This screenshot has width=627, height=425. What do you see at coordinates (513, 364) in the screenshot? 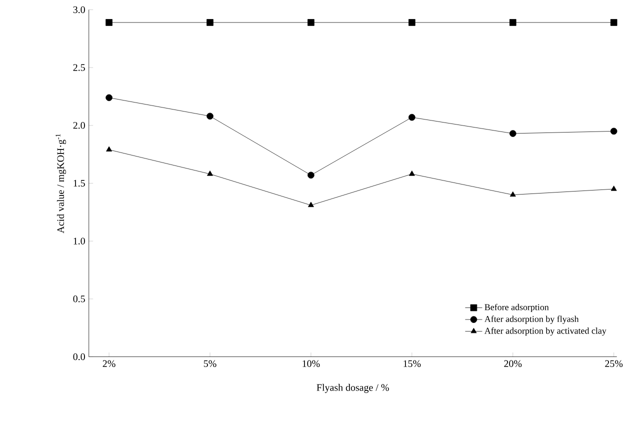
I see `x-tick-label: 20%` at bounding box center [513, 364].